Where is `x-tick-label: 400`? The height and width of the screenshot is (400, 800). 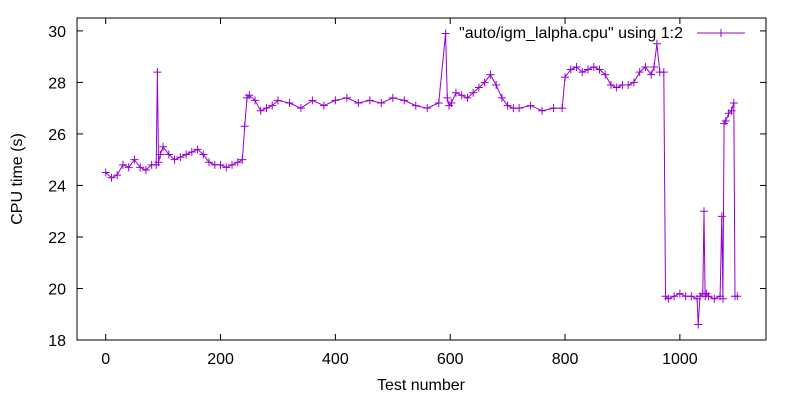
x-tick-label: 400 is located at coordinates (335, 359).